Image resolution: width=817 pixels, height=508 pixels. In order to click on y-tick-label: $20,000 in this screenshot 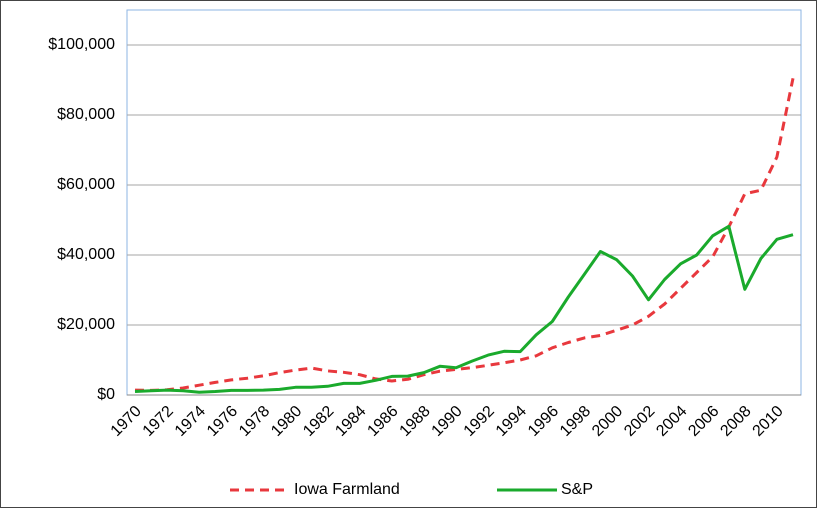, I will do `click(86, 324)`.